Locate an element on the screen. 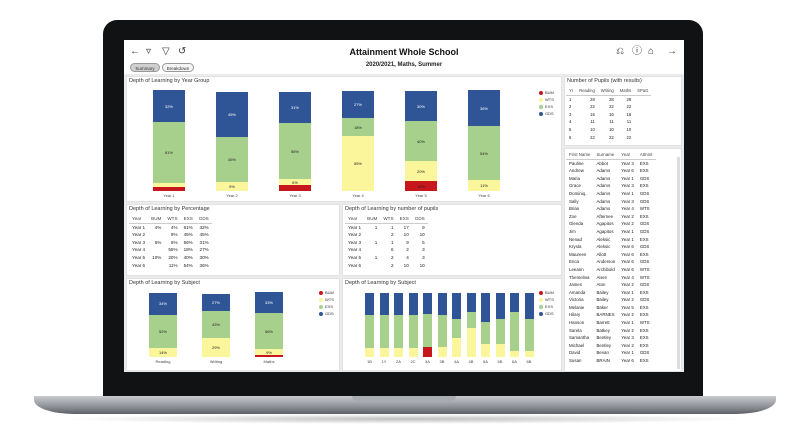 The height and width of the screenshot is (436, 808). table-row: Year 4 6 2 3 is located at coordinates (386, 250).